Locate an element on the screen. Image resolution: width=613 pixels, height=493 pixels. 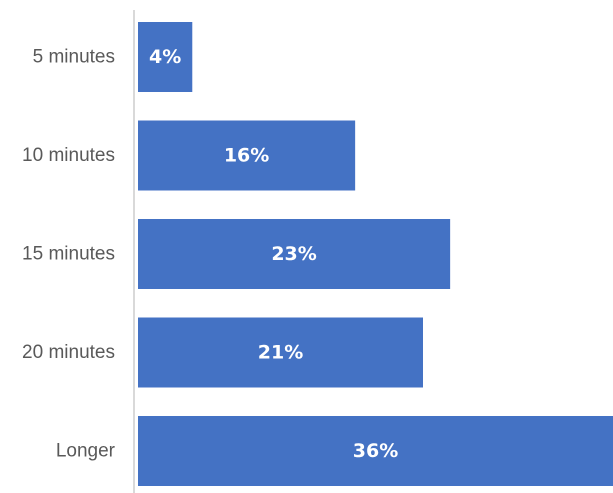
category-label: 20 minutes is located at coordinates (68, 352).